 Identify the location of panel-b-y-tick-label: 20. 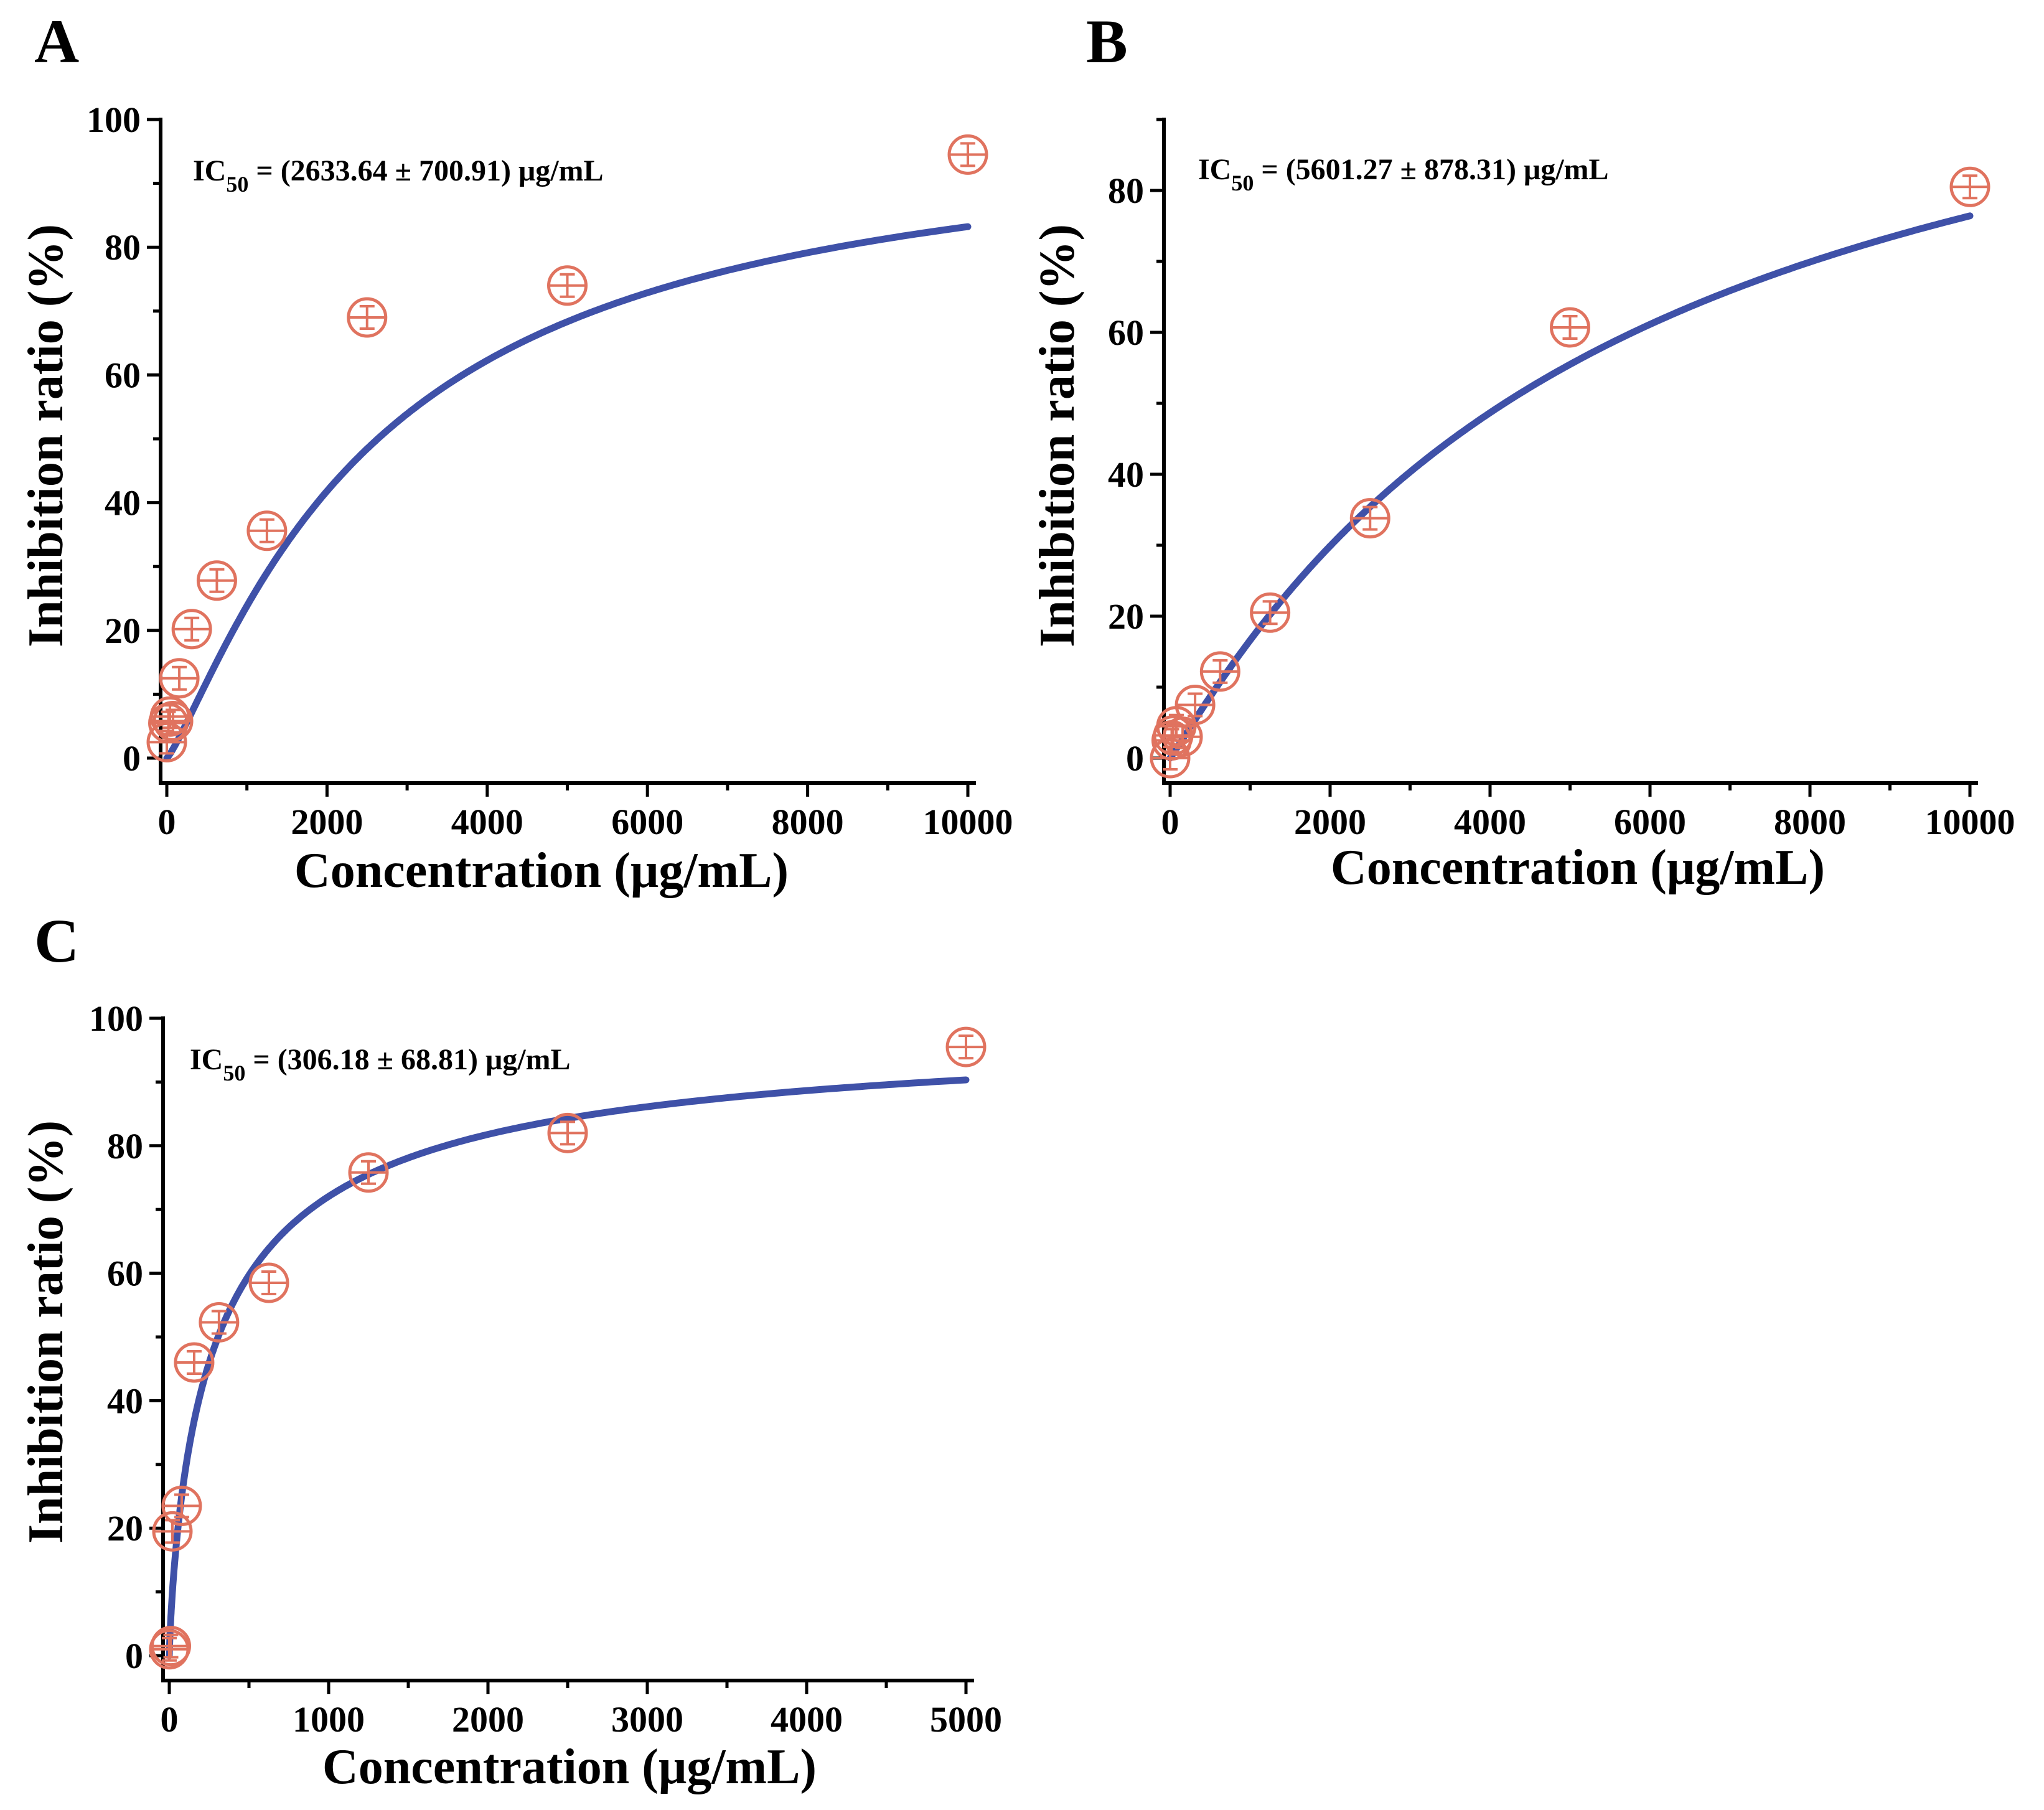
(1126, 616).